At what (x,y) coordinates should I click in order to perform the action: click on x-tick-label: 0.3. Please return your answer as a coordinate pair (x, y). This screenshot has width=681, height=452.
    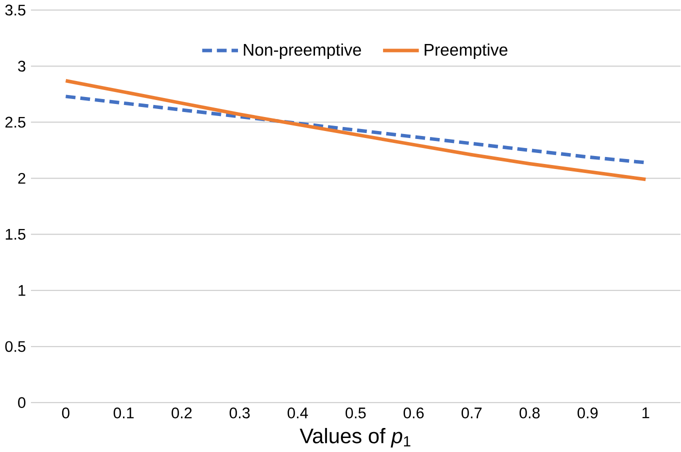
    Looking at the image, I should click on (240, 412).